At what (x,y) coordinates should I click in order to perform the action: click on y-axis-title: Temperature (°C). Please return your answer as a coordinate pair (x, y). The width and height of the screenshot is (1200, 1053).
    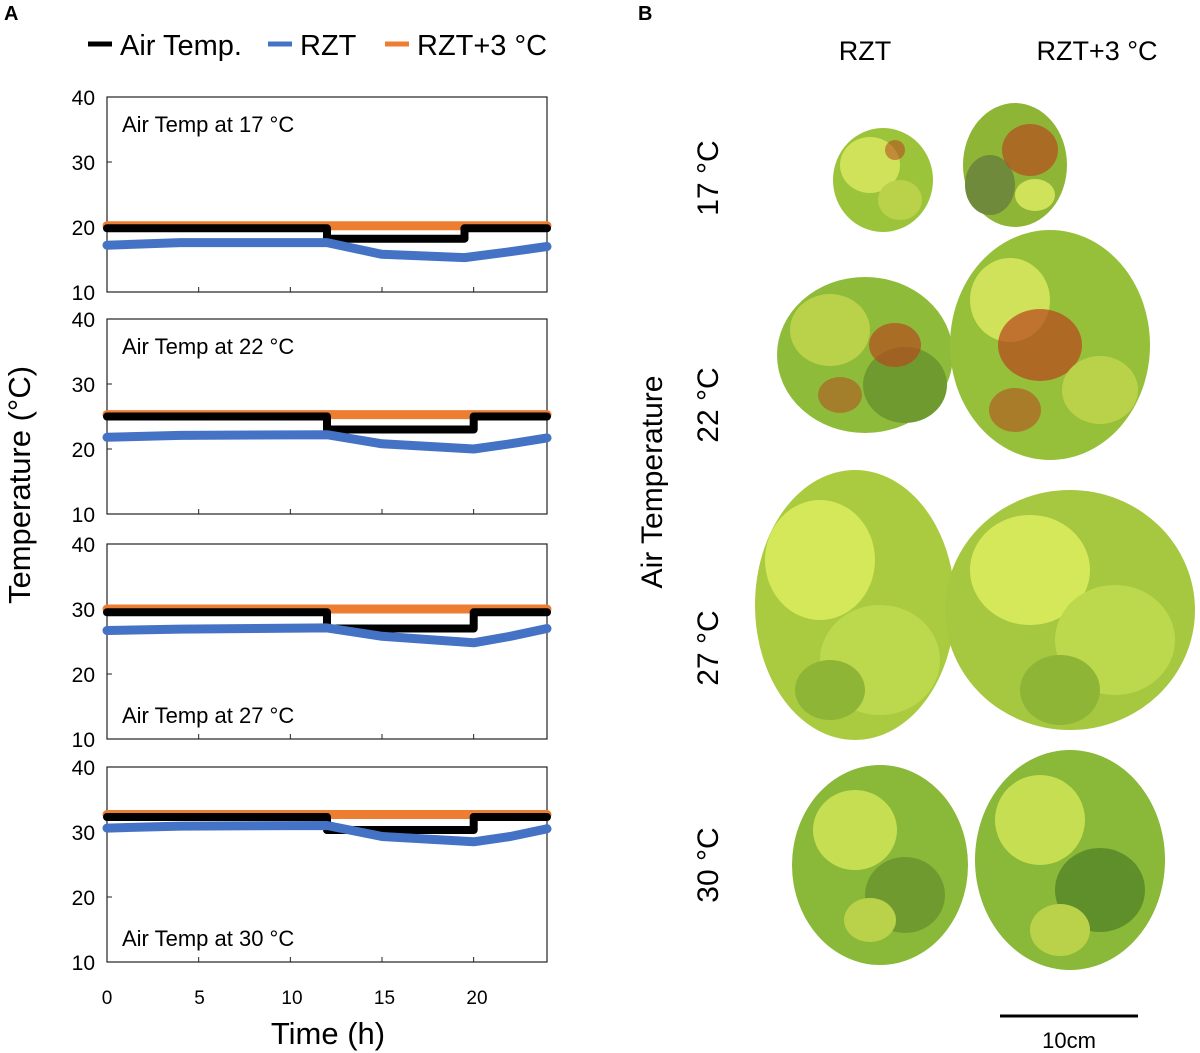
    Looking at the image, I should click on (19, 485).